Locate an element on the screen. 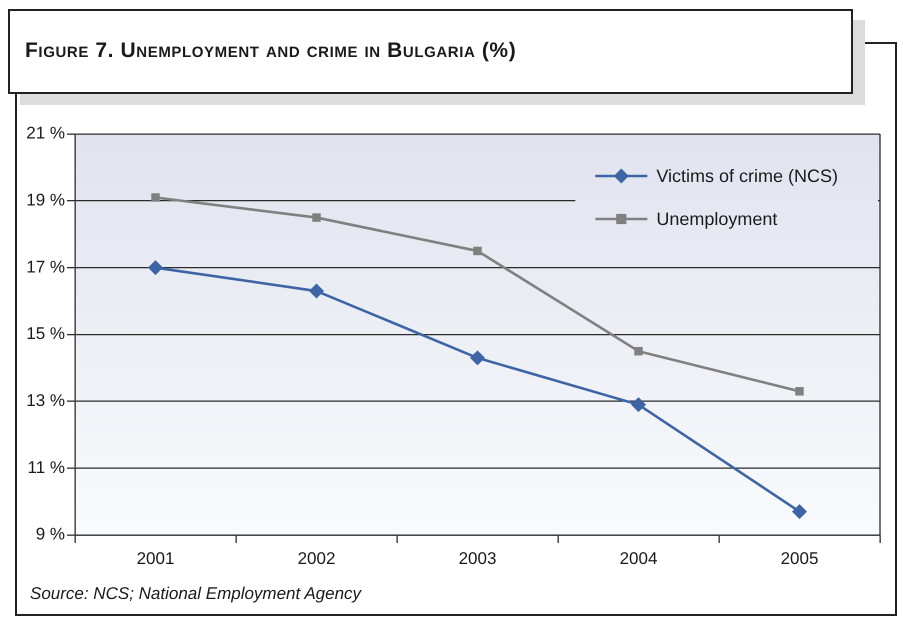 The image size is (903, 623). x-tick-label: 2003 is located at coordinates (477, 558).